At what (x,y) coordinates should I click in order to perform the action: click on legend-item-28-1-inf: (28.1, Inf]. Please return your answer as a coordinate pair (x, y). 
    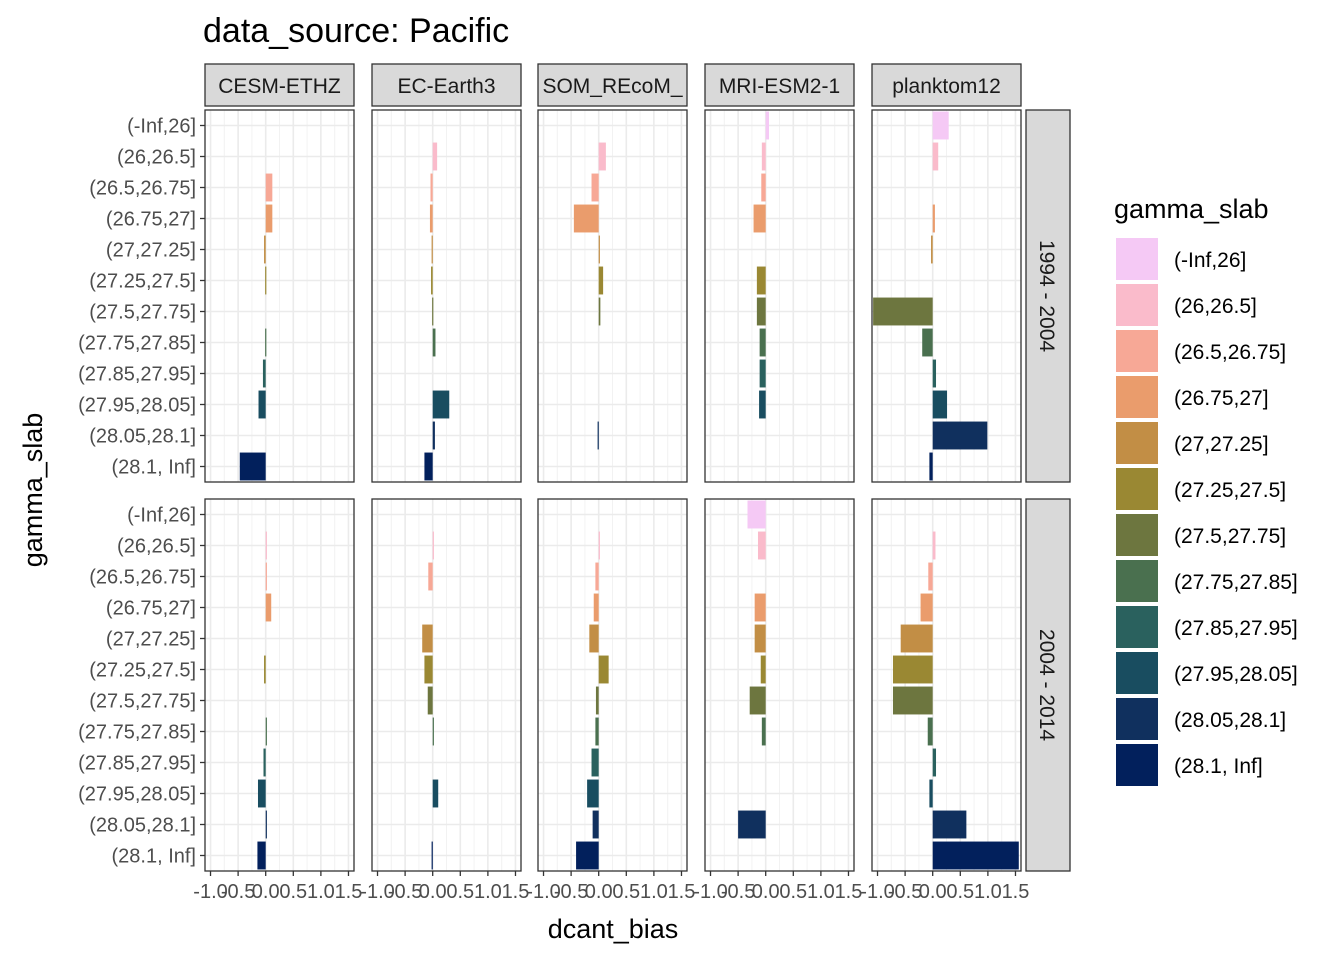
    Looking at the image, I should click on (1189, 765).